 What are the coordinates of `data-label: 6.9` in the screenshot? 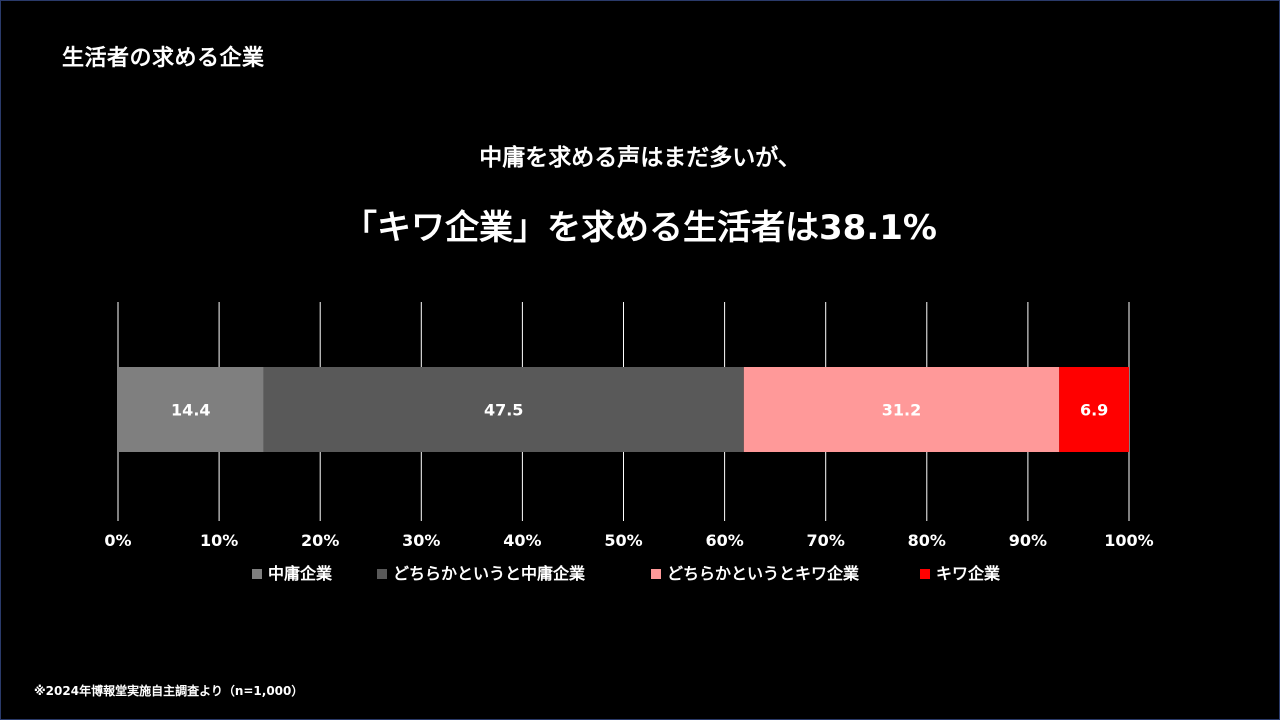 It's located at (1094, 410).